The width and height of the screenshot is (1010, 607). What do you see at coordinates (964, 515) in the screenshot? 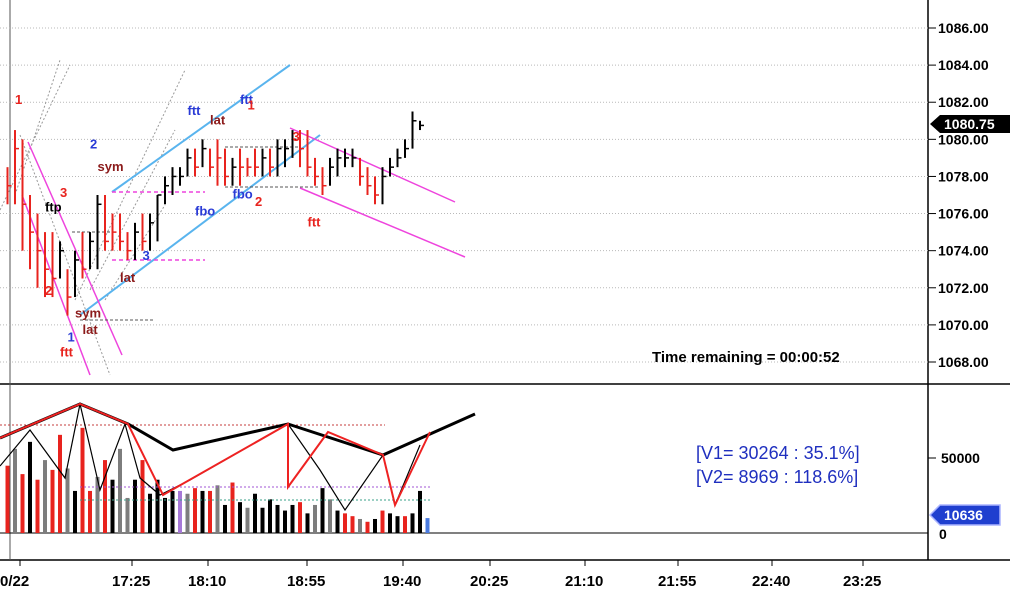
I see `current-volume-badge: 10636` at bounding box center [964, 515].